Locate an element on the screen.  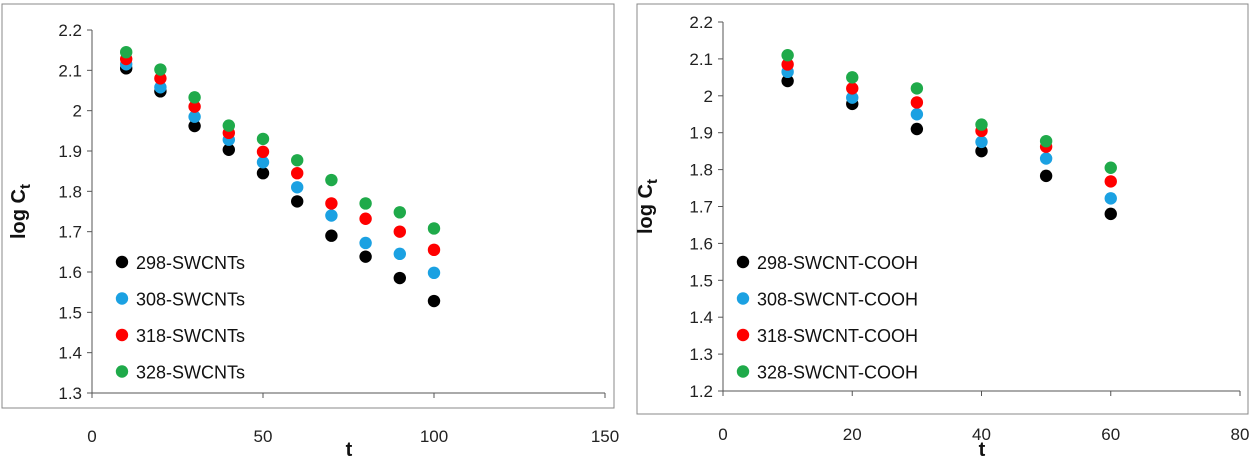
x-axis-label: t is located at coordinates (982, 449).